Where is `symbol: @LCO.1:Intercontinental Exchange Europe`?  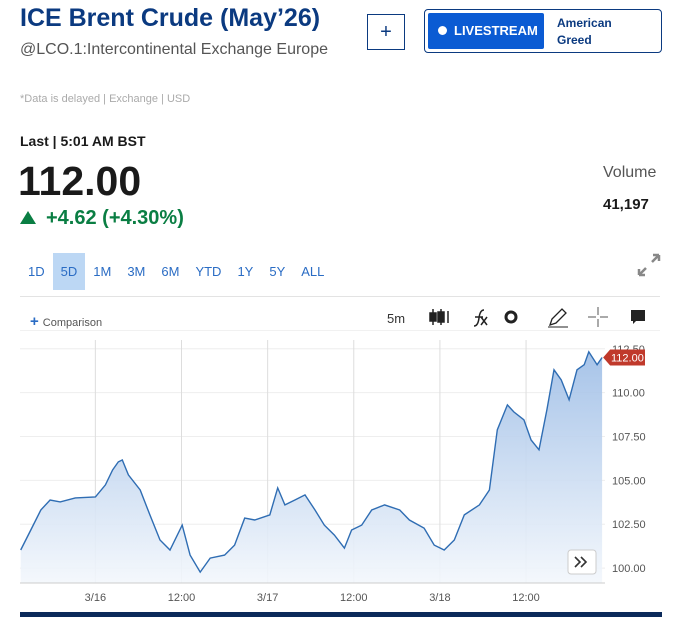
symbol: @LCO.1:Intercontinental Exchange Europe is located at coordinates (174, 49).